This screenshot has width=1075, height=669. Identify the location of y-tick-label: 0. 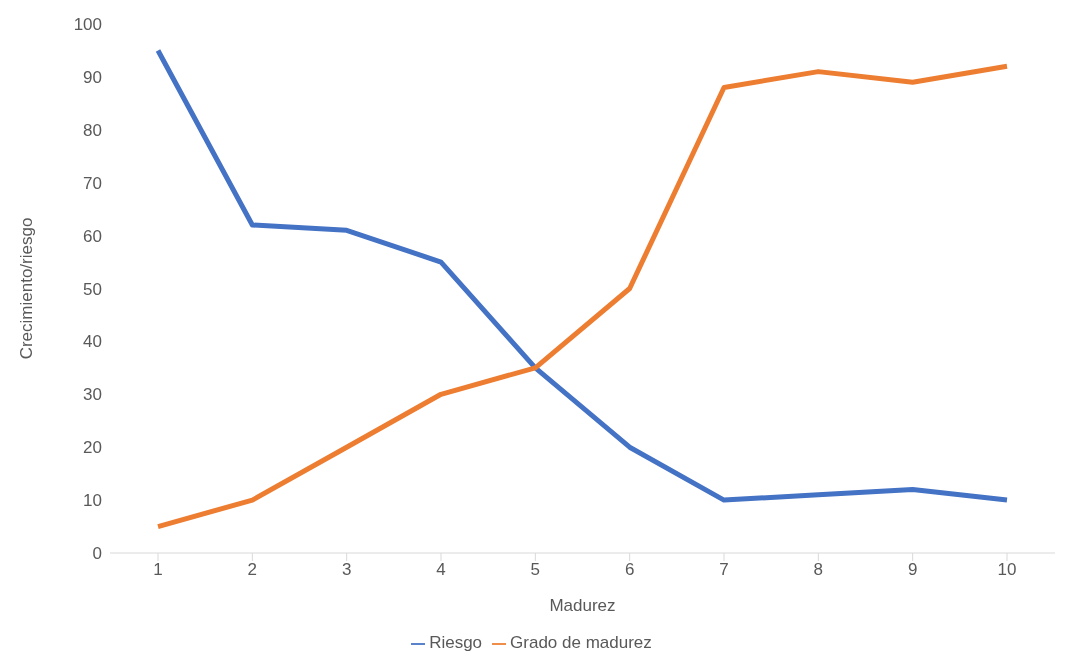
(97, 554).